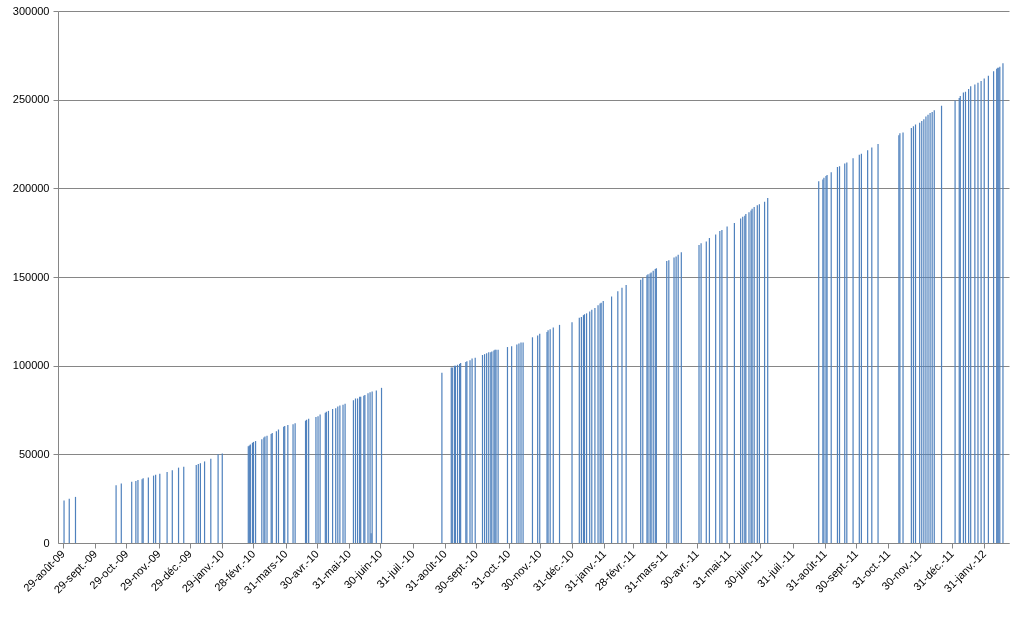 This screenshot has height=617, width=1022. What do you see at coordinates (31, 187) in the screenshot?
I see `y-tick-label: 200000` at bounding box center [31, 187].